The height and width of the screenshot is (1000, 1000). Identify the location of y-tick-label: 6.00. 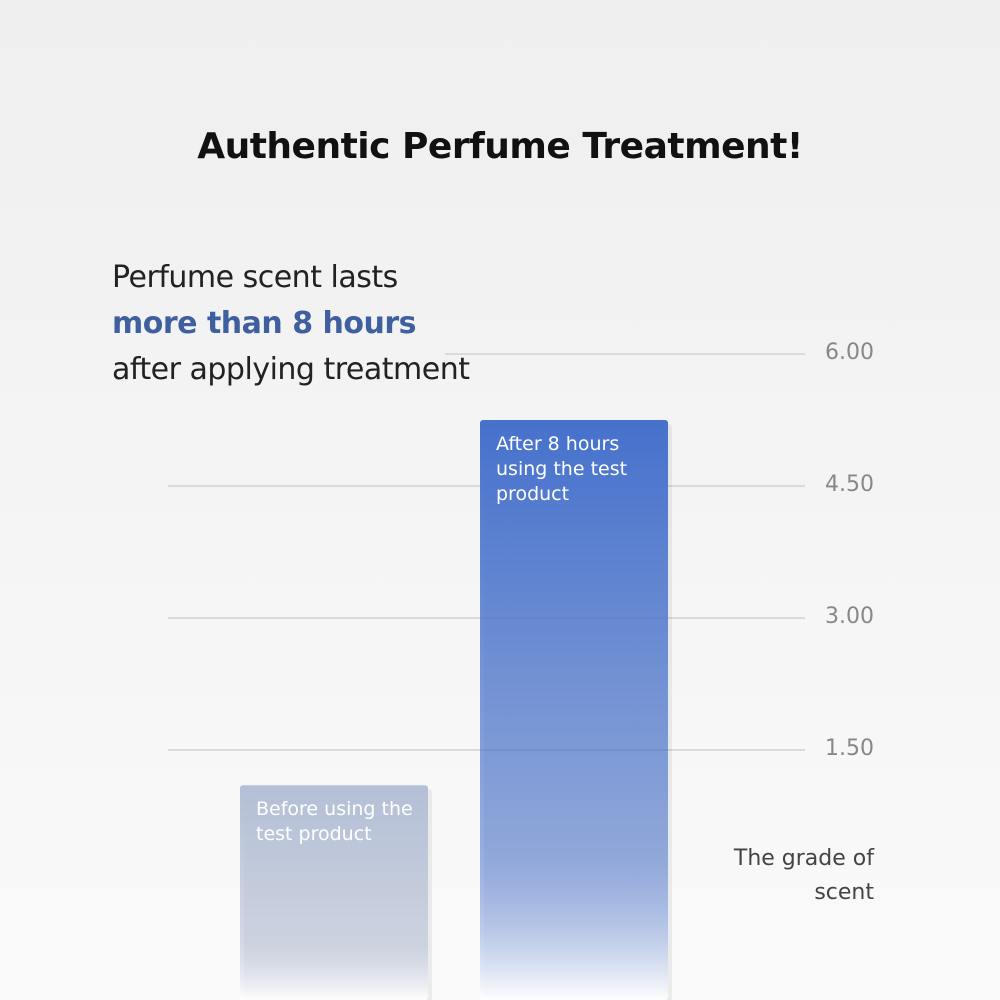
(849, 352).